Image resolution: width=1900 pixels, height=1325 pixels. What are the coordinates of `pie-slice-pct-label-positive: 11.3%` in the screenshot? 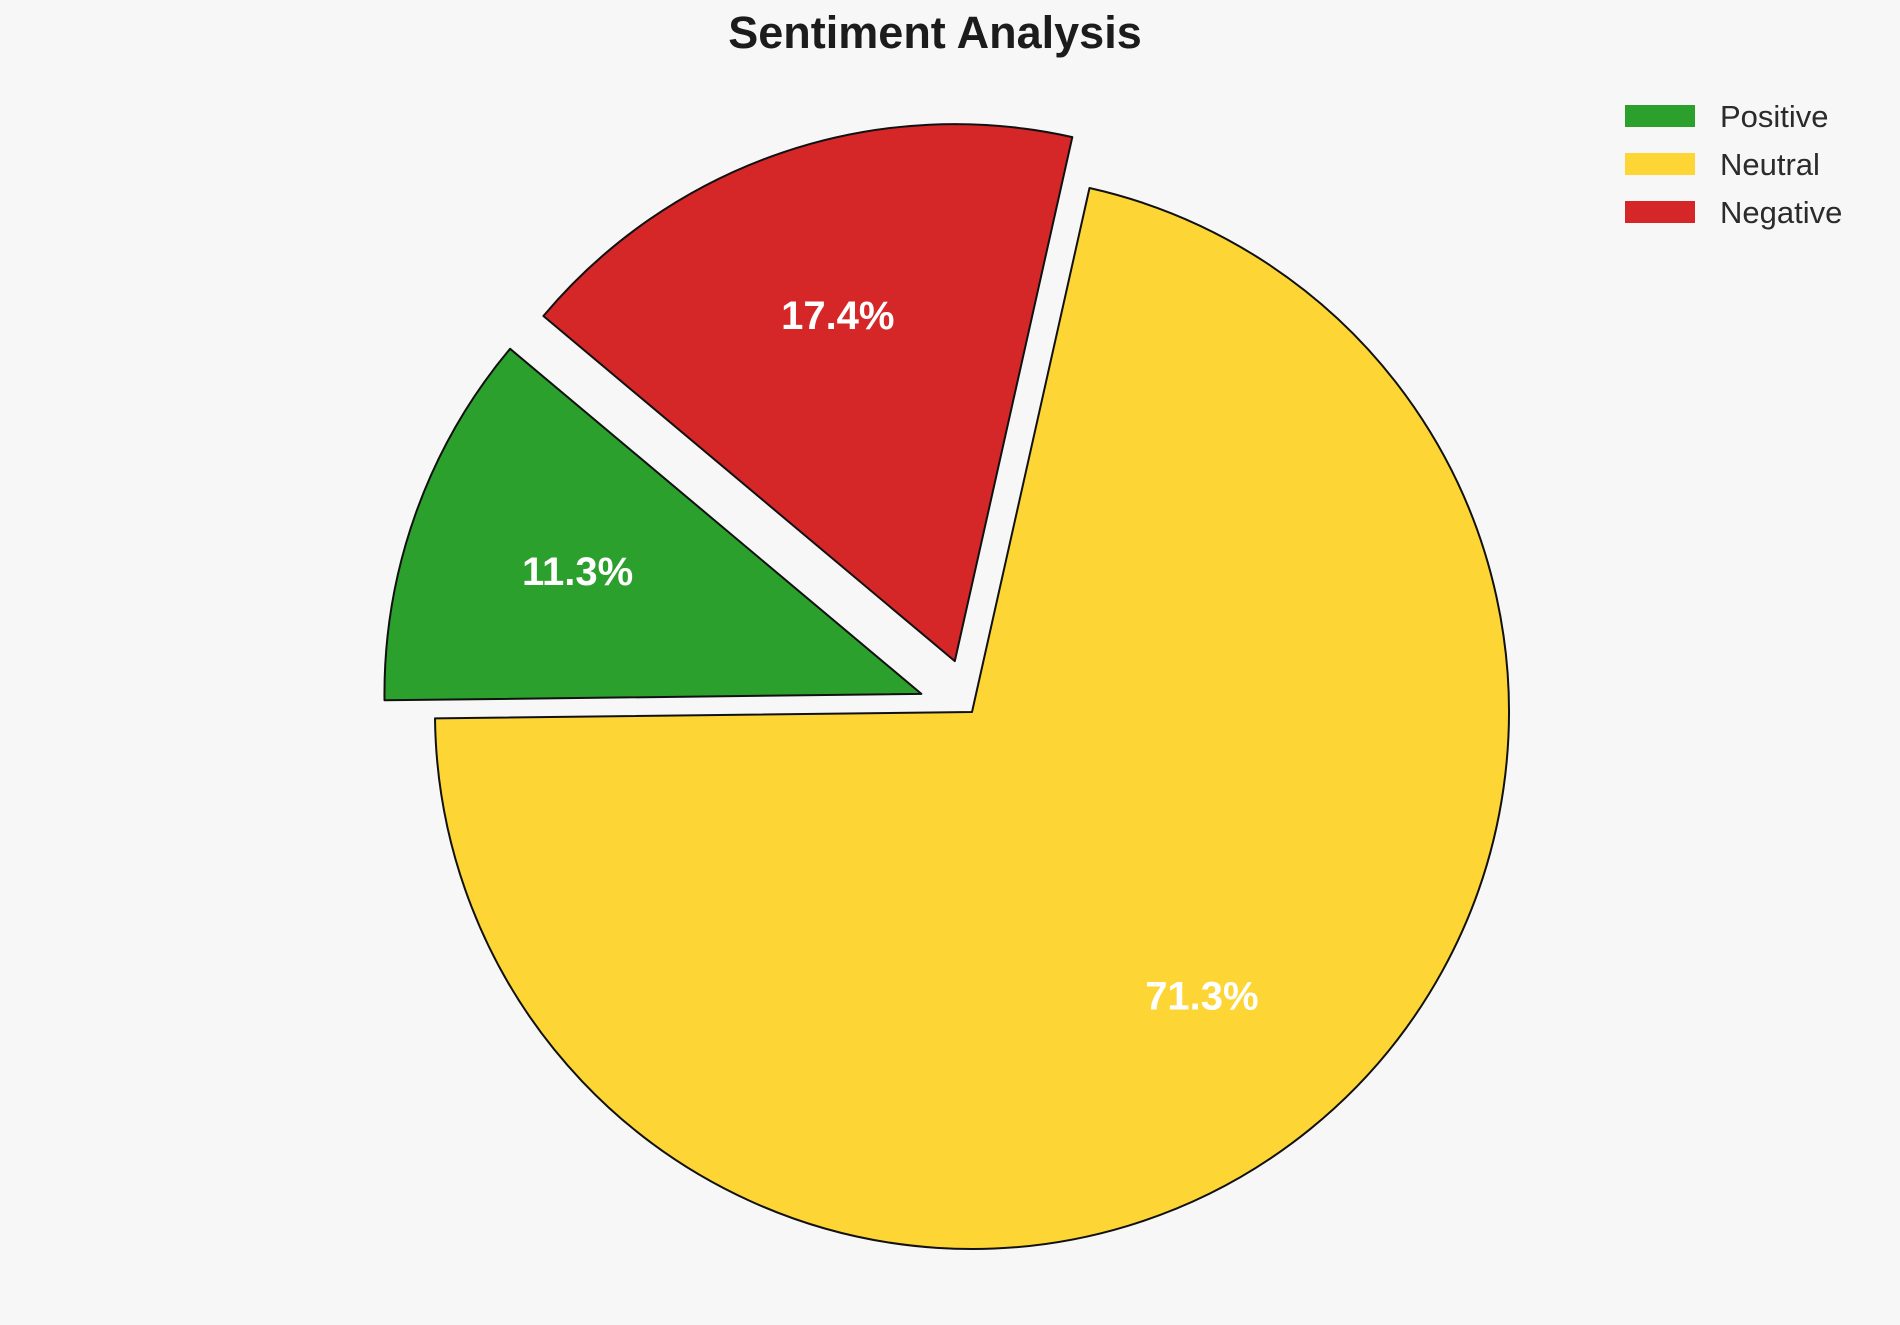 It's located at (577, 572).